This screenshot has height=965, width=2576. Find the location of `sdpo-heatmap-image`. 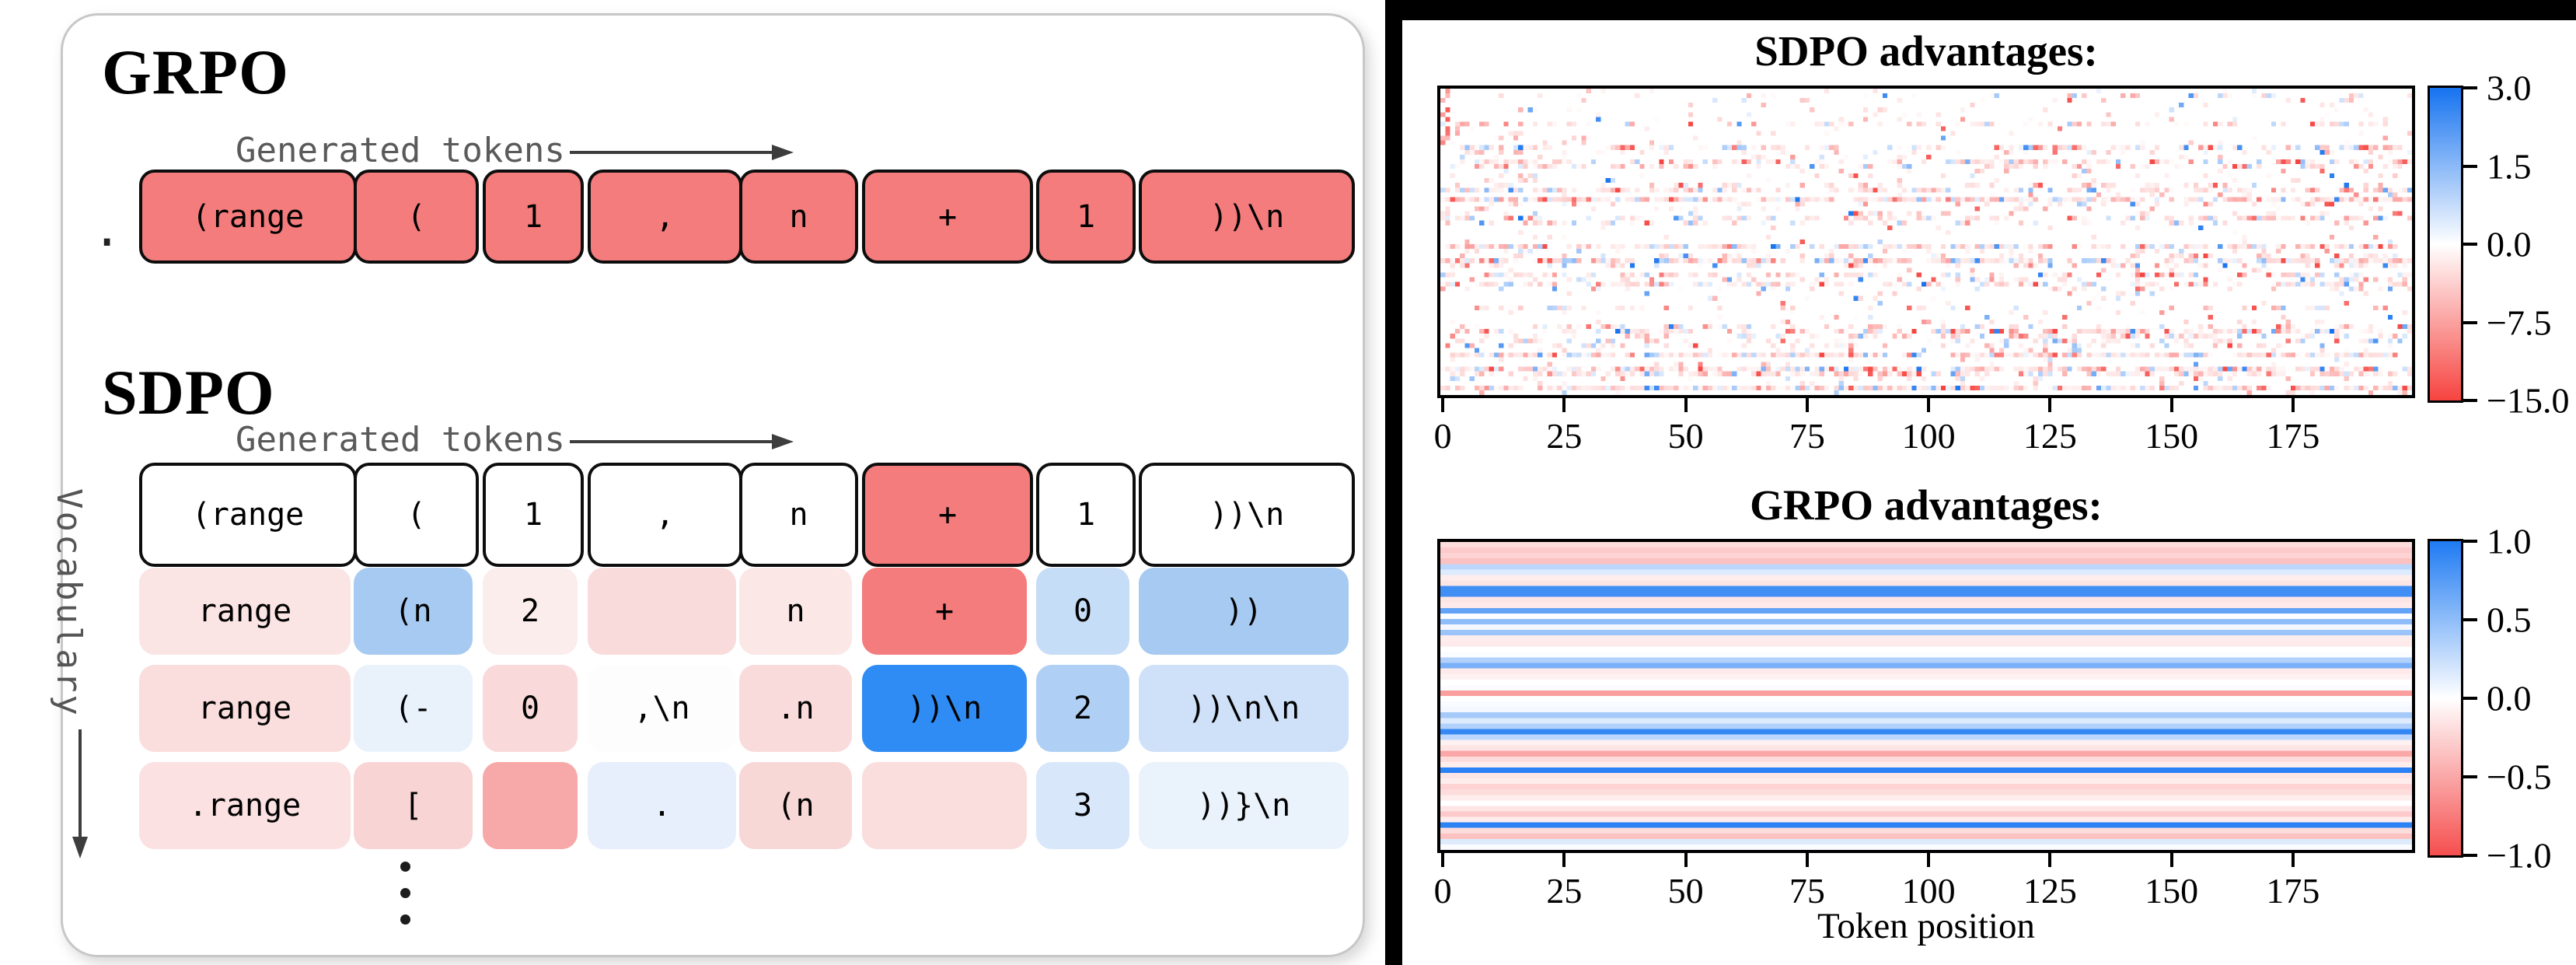

sdpo-heatmap-image is located at coordinates (1926, 242).